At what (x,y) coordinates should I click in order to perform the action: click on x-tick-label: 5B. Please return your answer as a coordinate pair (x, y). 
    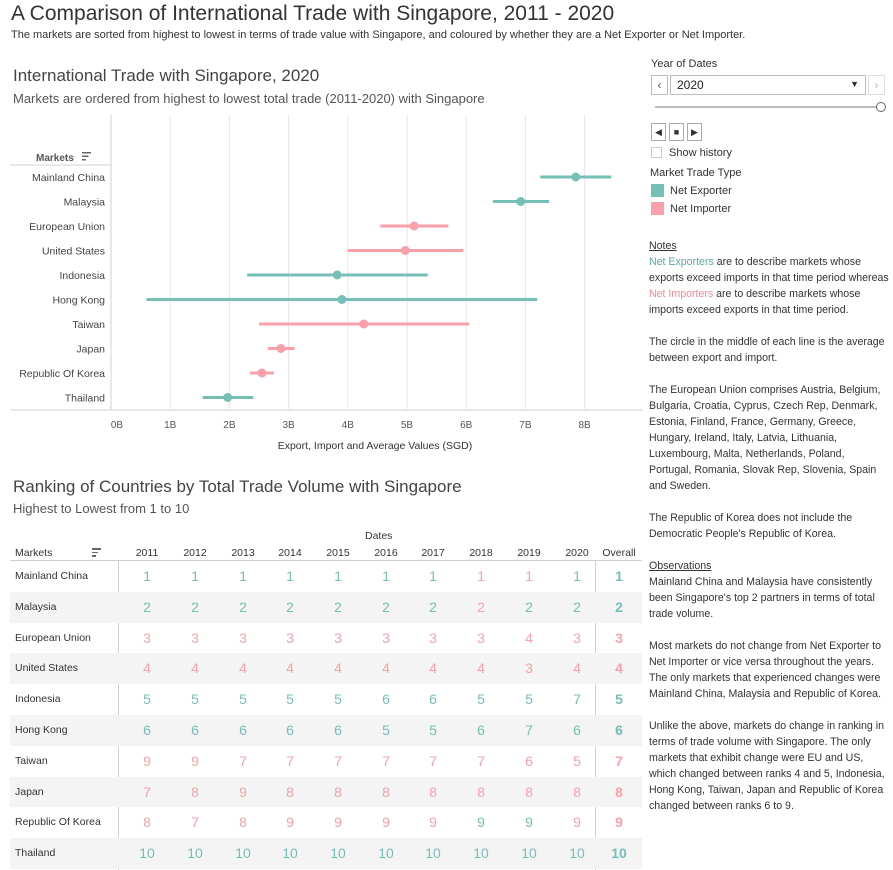
    Looking at the image, I should click on (407, 425).